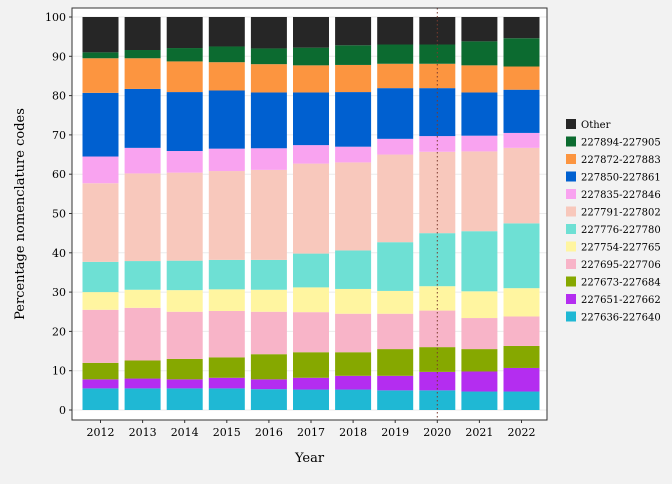 Image resolution: width=672 pixels, height=484 pixels. I want to click on bar-segment-227636-227640-2015, so click(226, 399).